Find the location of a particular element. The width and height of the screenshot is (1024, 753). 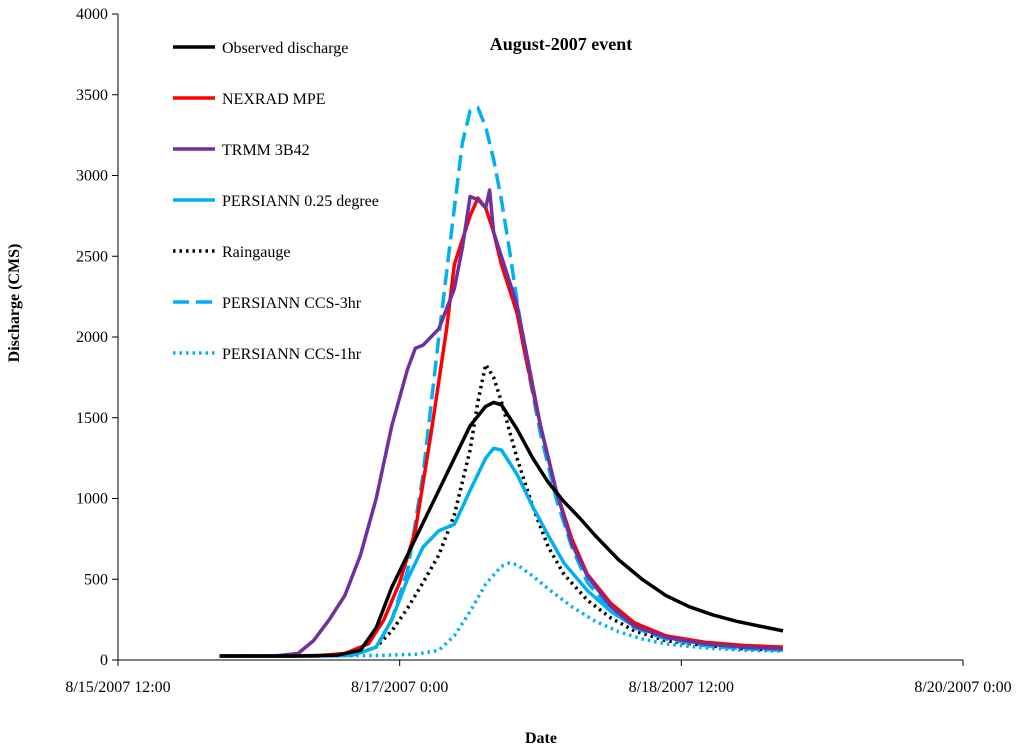

chart-title: August-2007 event is located at coordinates (561, 44).